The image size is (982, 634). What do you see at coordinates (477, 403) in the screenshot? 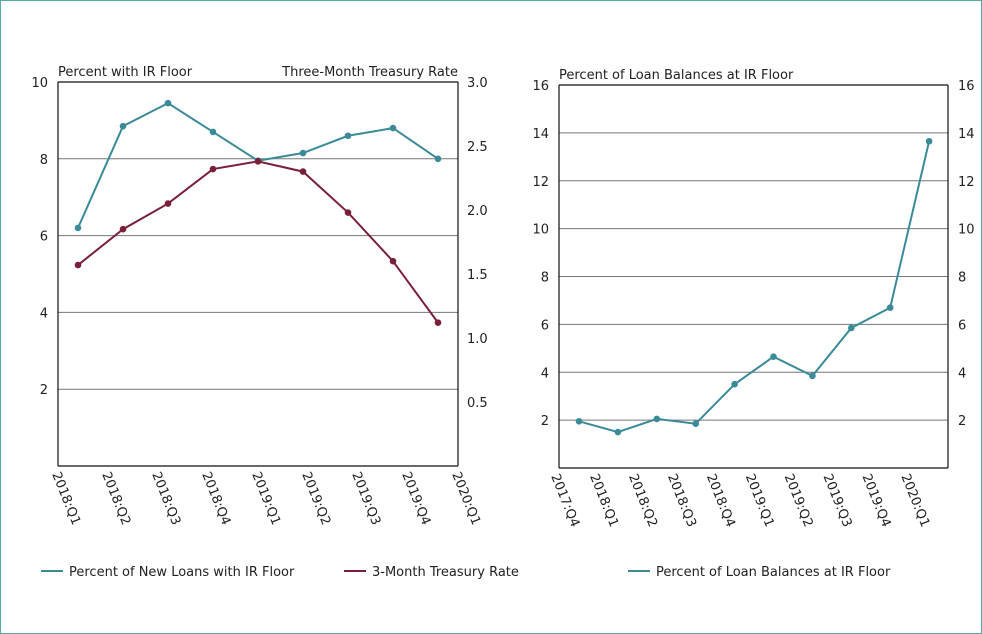
I see `right-y-tick-label: 0.5` at bounding box center [477, 403].